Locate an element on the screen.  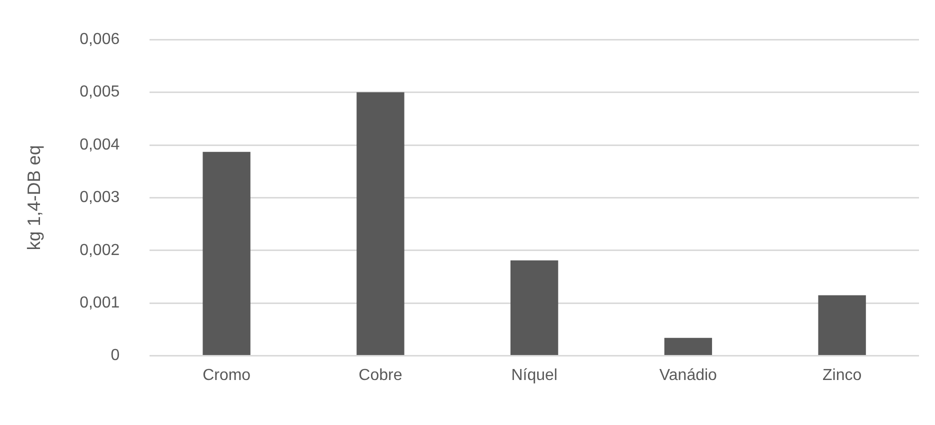
x-tick-label: Cobre is located at coordinates (380, 375).